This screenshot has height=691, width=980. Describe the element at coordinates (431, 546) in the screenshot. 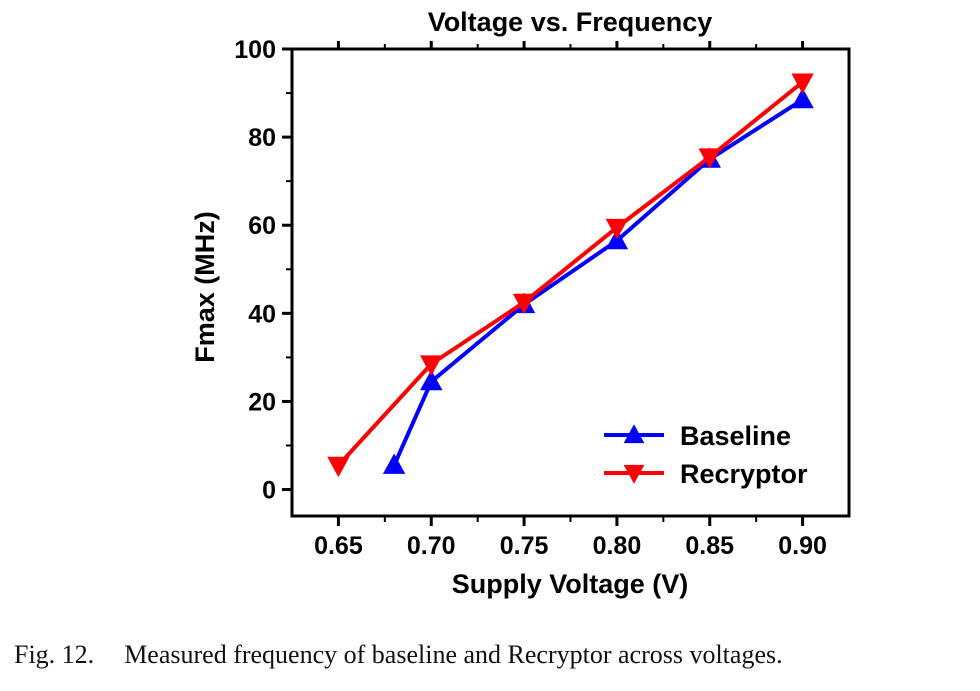

I see `x-tick-label: 0.70` at that location.